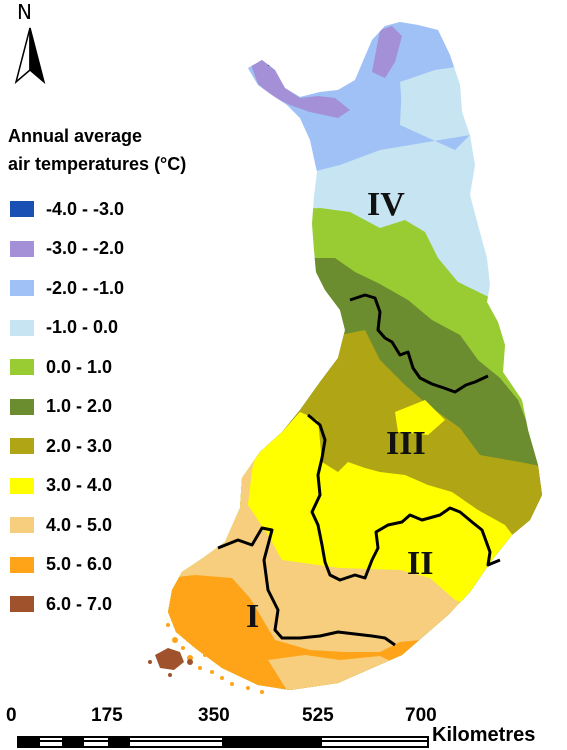 The height and width of the screenshot is (750, 567). Describe the element at coordinates (79, 604) in the screenshot. I see `legend-label: 6.0 - 7.0` at that location.